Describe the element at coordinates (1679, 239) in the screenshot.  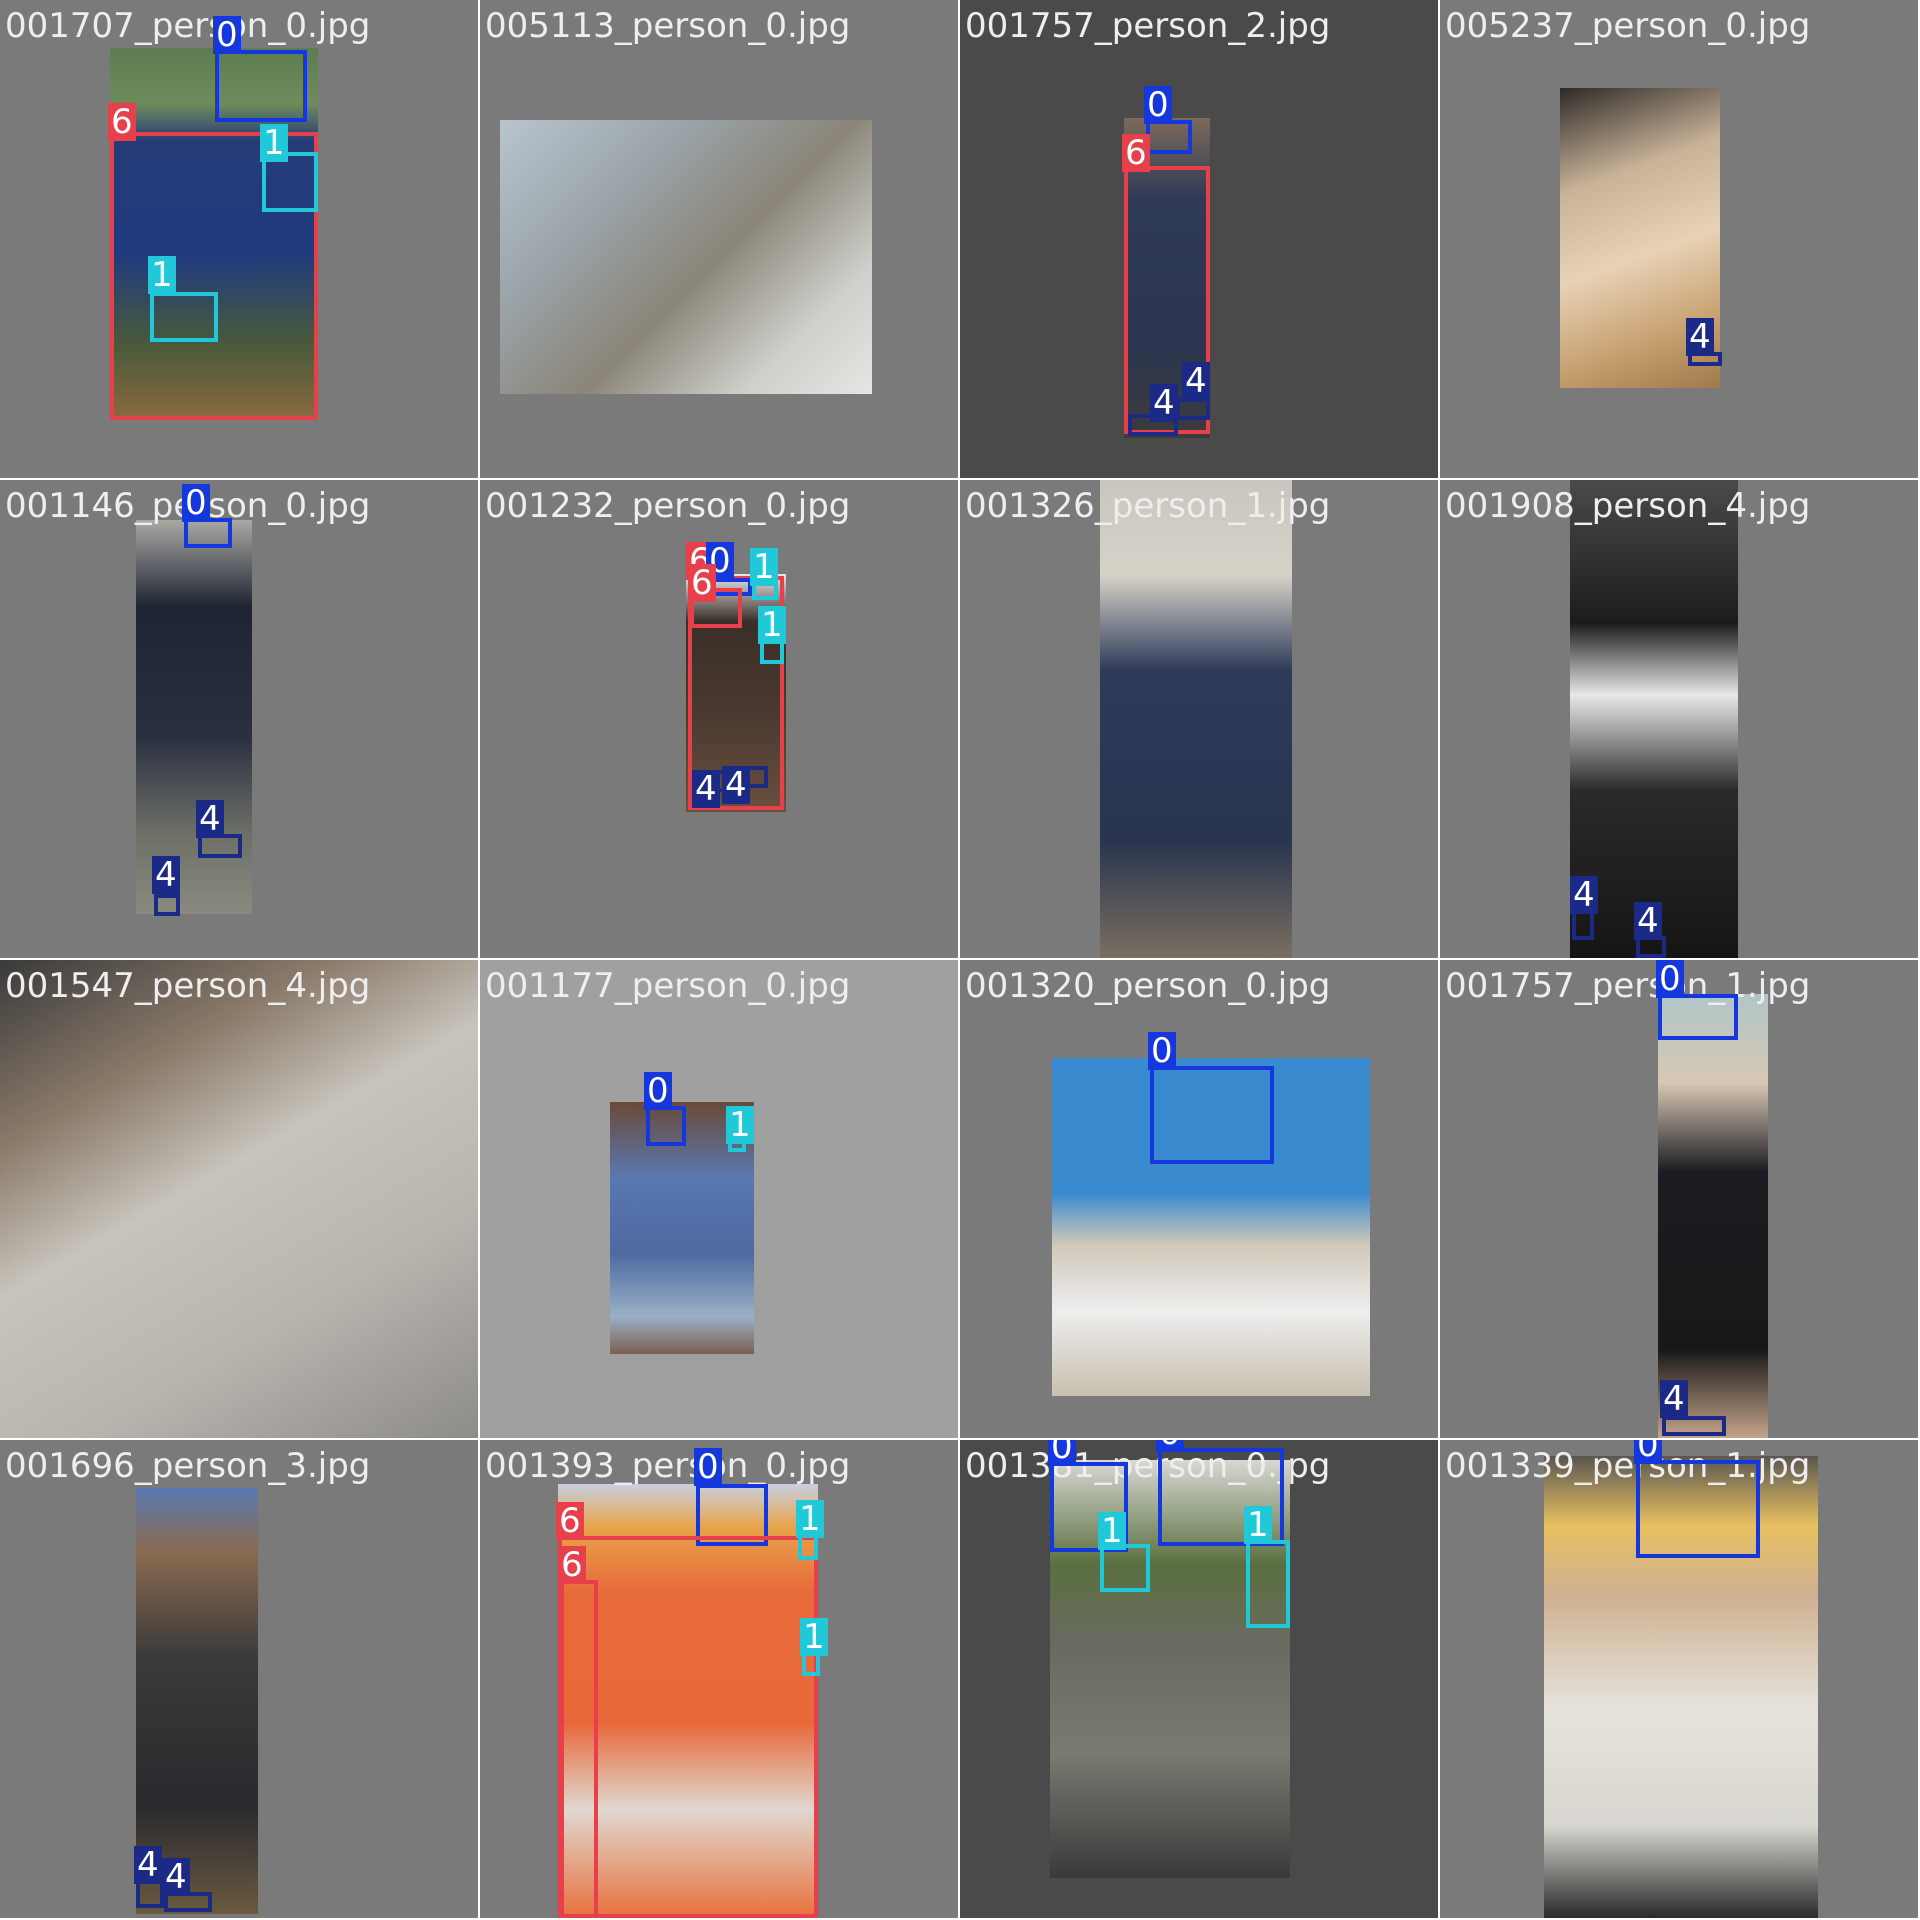
I see `tile: 005237_person_0.jpg 4` at that location.